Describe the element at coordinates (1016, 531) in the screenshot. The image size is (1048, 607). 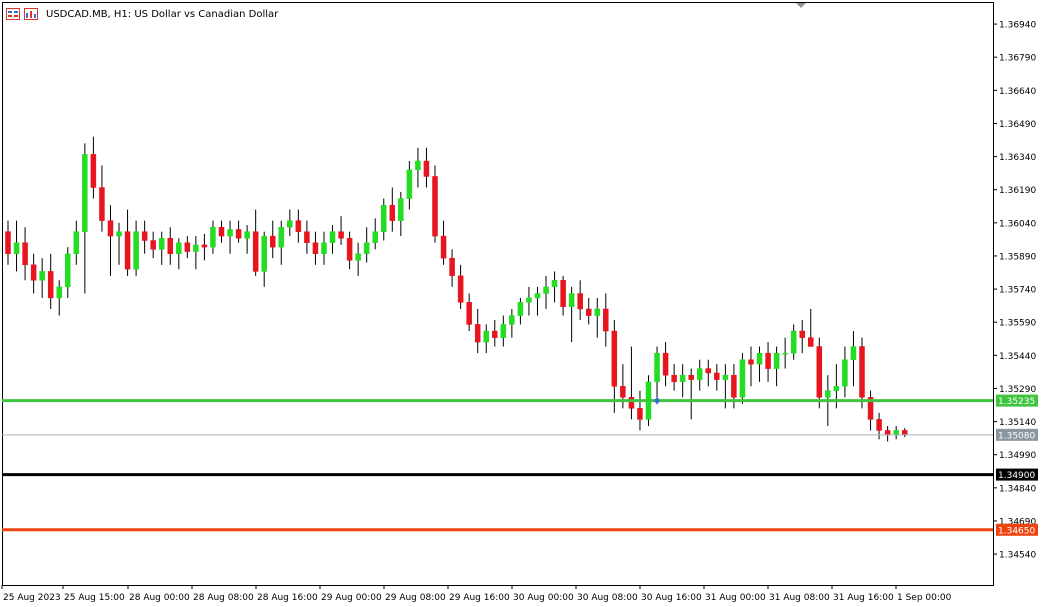
I see `level-price-label: 1.34650` at that location.